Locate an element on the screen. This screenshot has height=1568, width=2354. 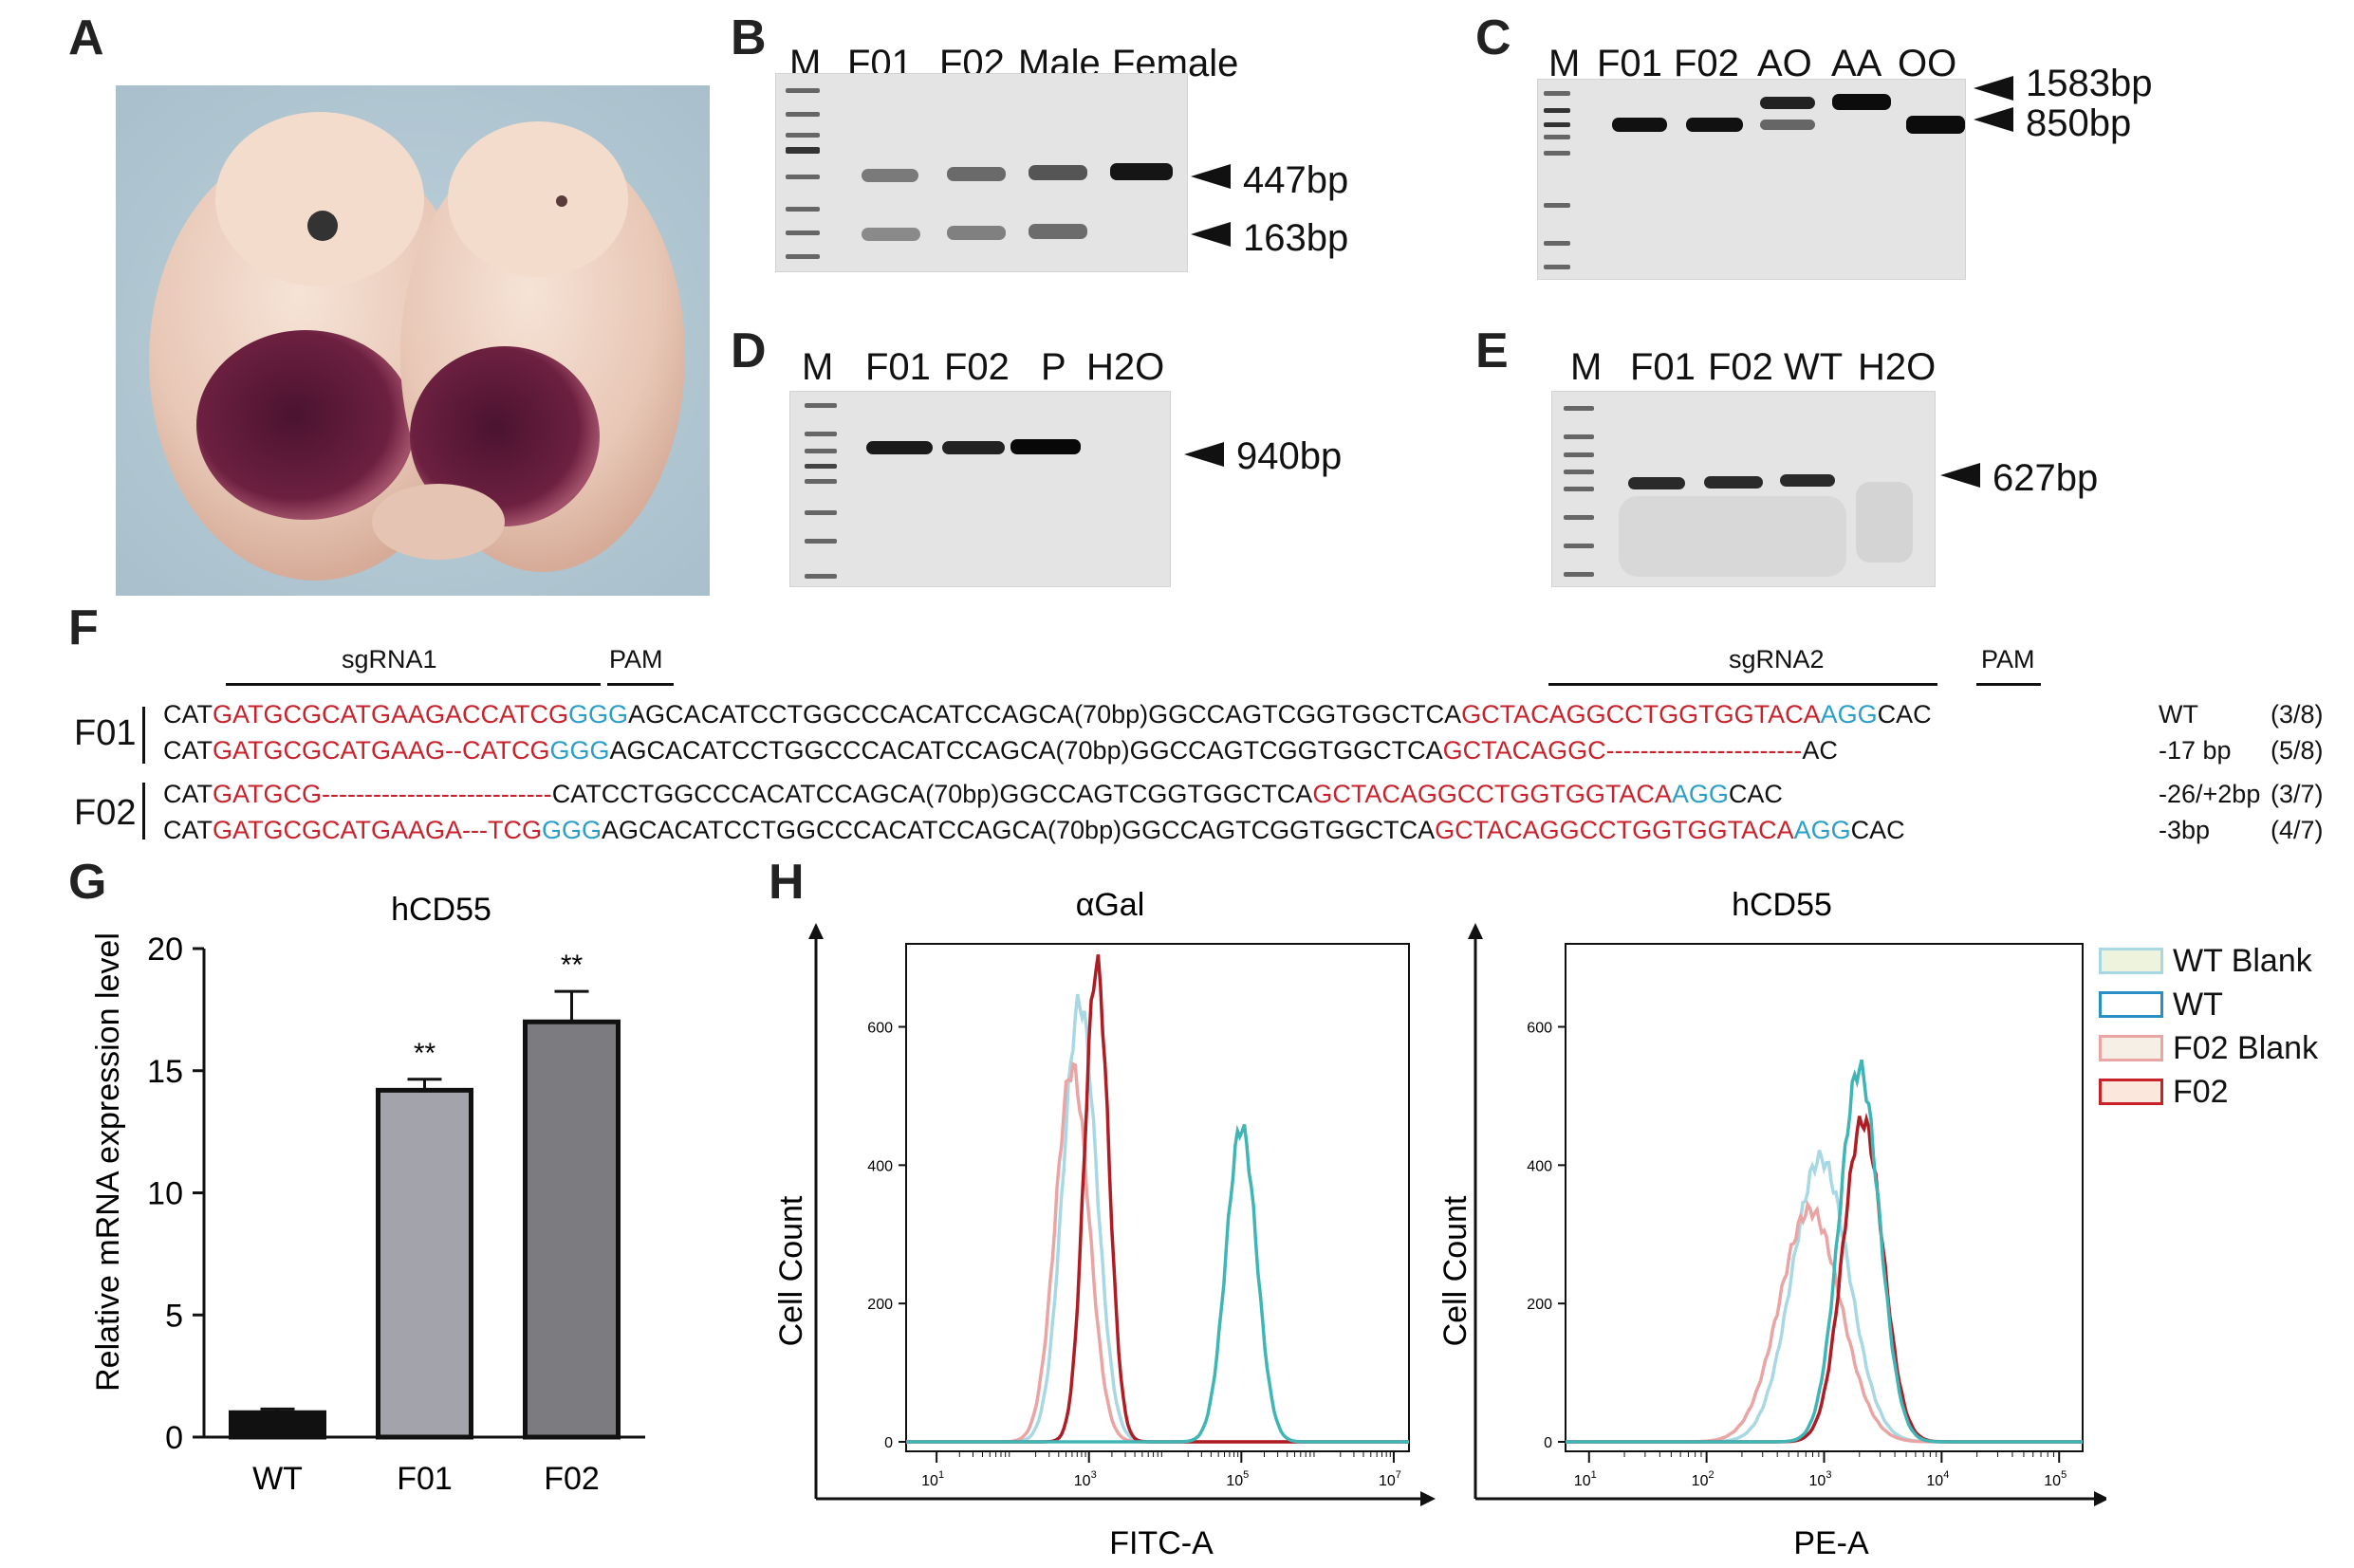
legend-label: F02 is located at coordinates (2201, 1092).